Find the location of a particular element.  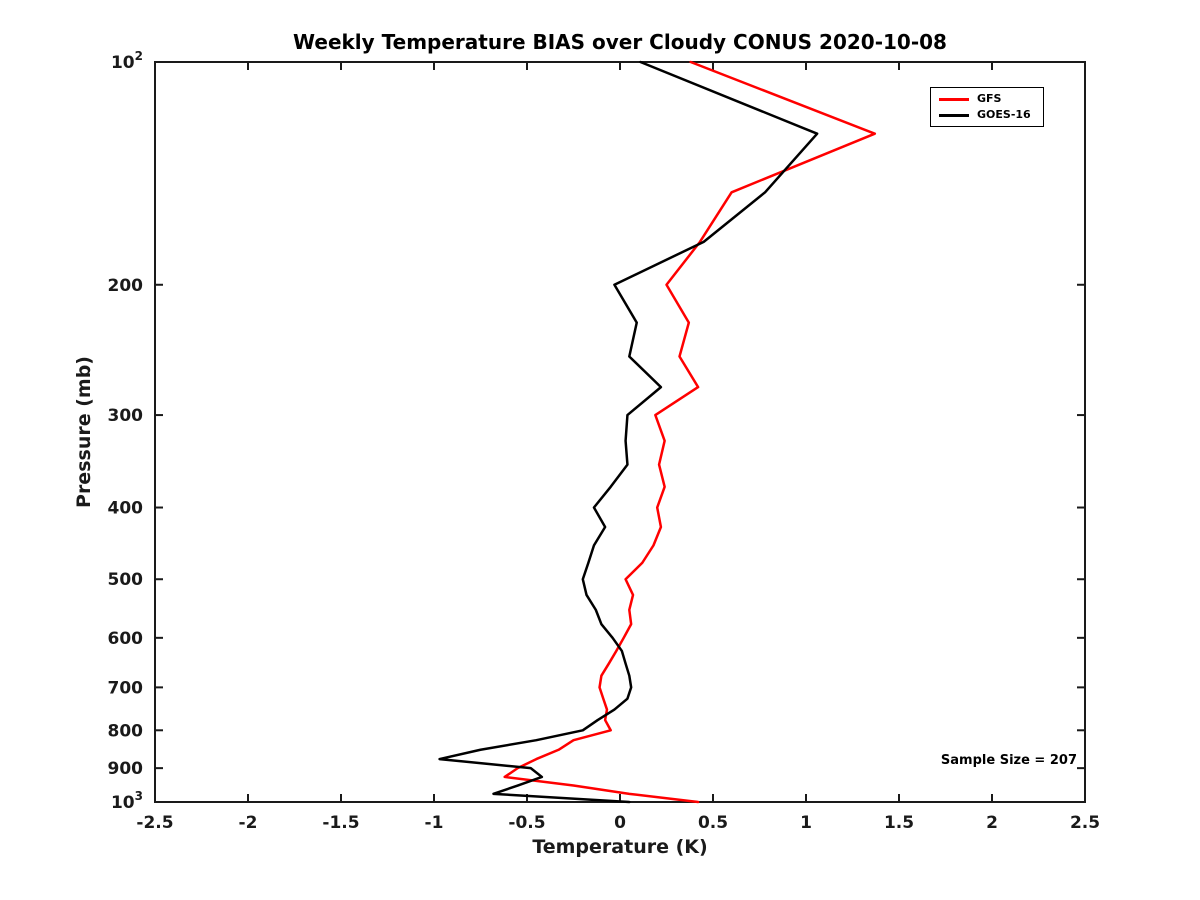

x-axis-label: Temperature (K) is located at coordinates (620, 847).